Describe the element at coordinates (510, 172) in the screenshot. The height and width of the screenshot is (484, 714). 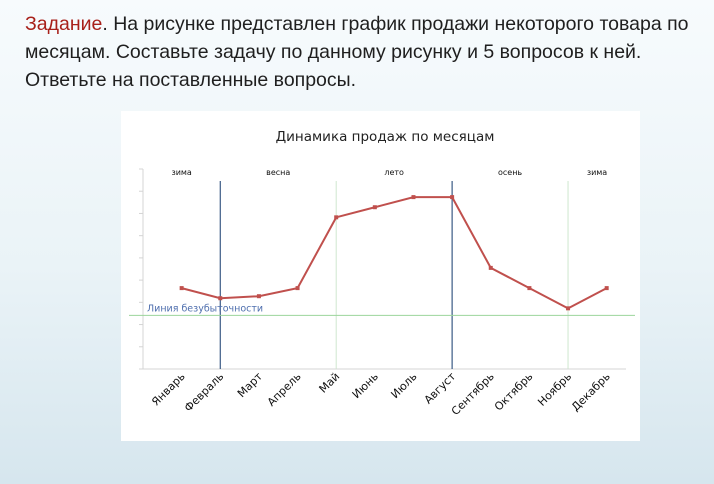
I see `season-label: осень` at that location.